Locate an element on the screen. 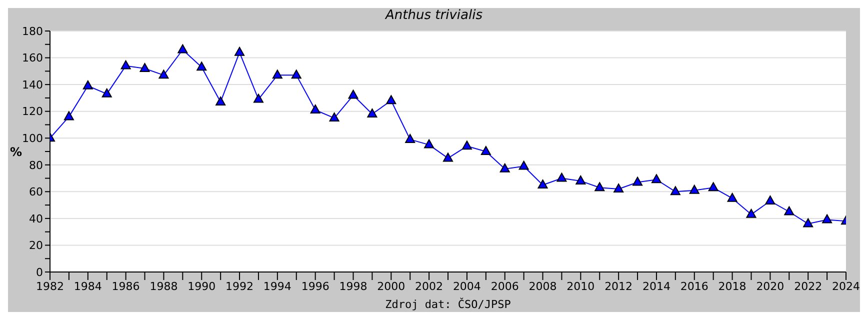 The image size is (868, 320). x-tick-label: 2022 is located at coordinates (808, 286).